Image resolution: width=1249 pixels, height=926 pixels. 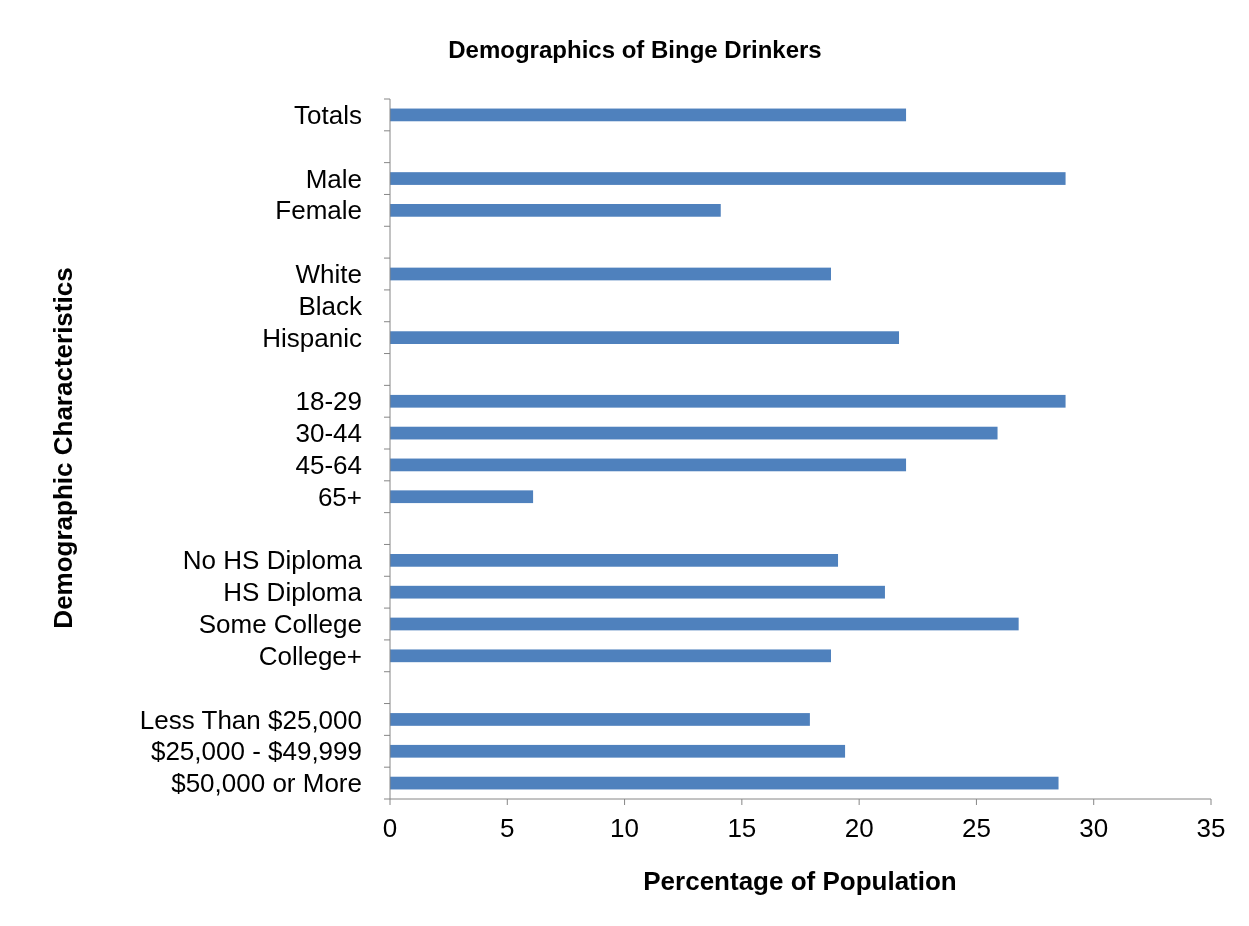 What do you see at coordinates (328, 115) in the screenshot?
I see `y-tick-label: Totals` at bounding box center [328, 115].